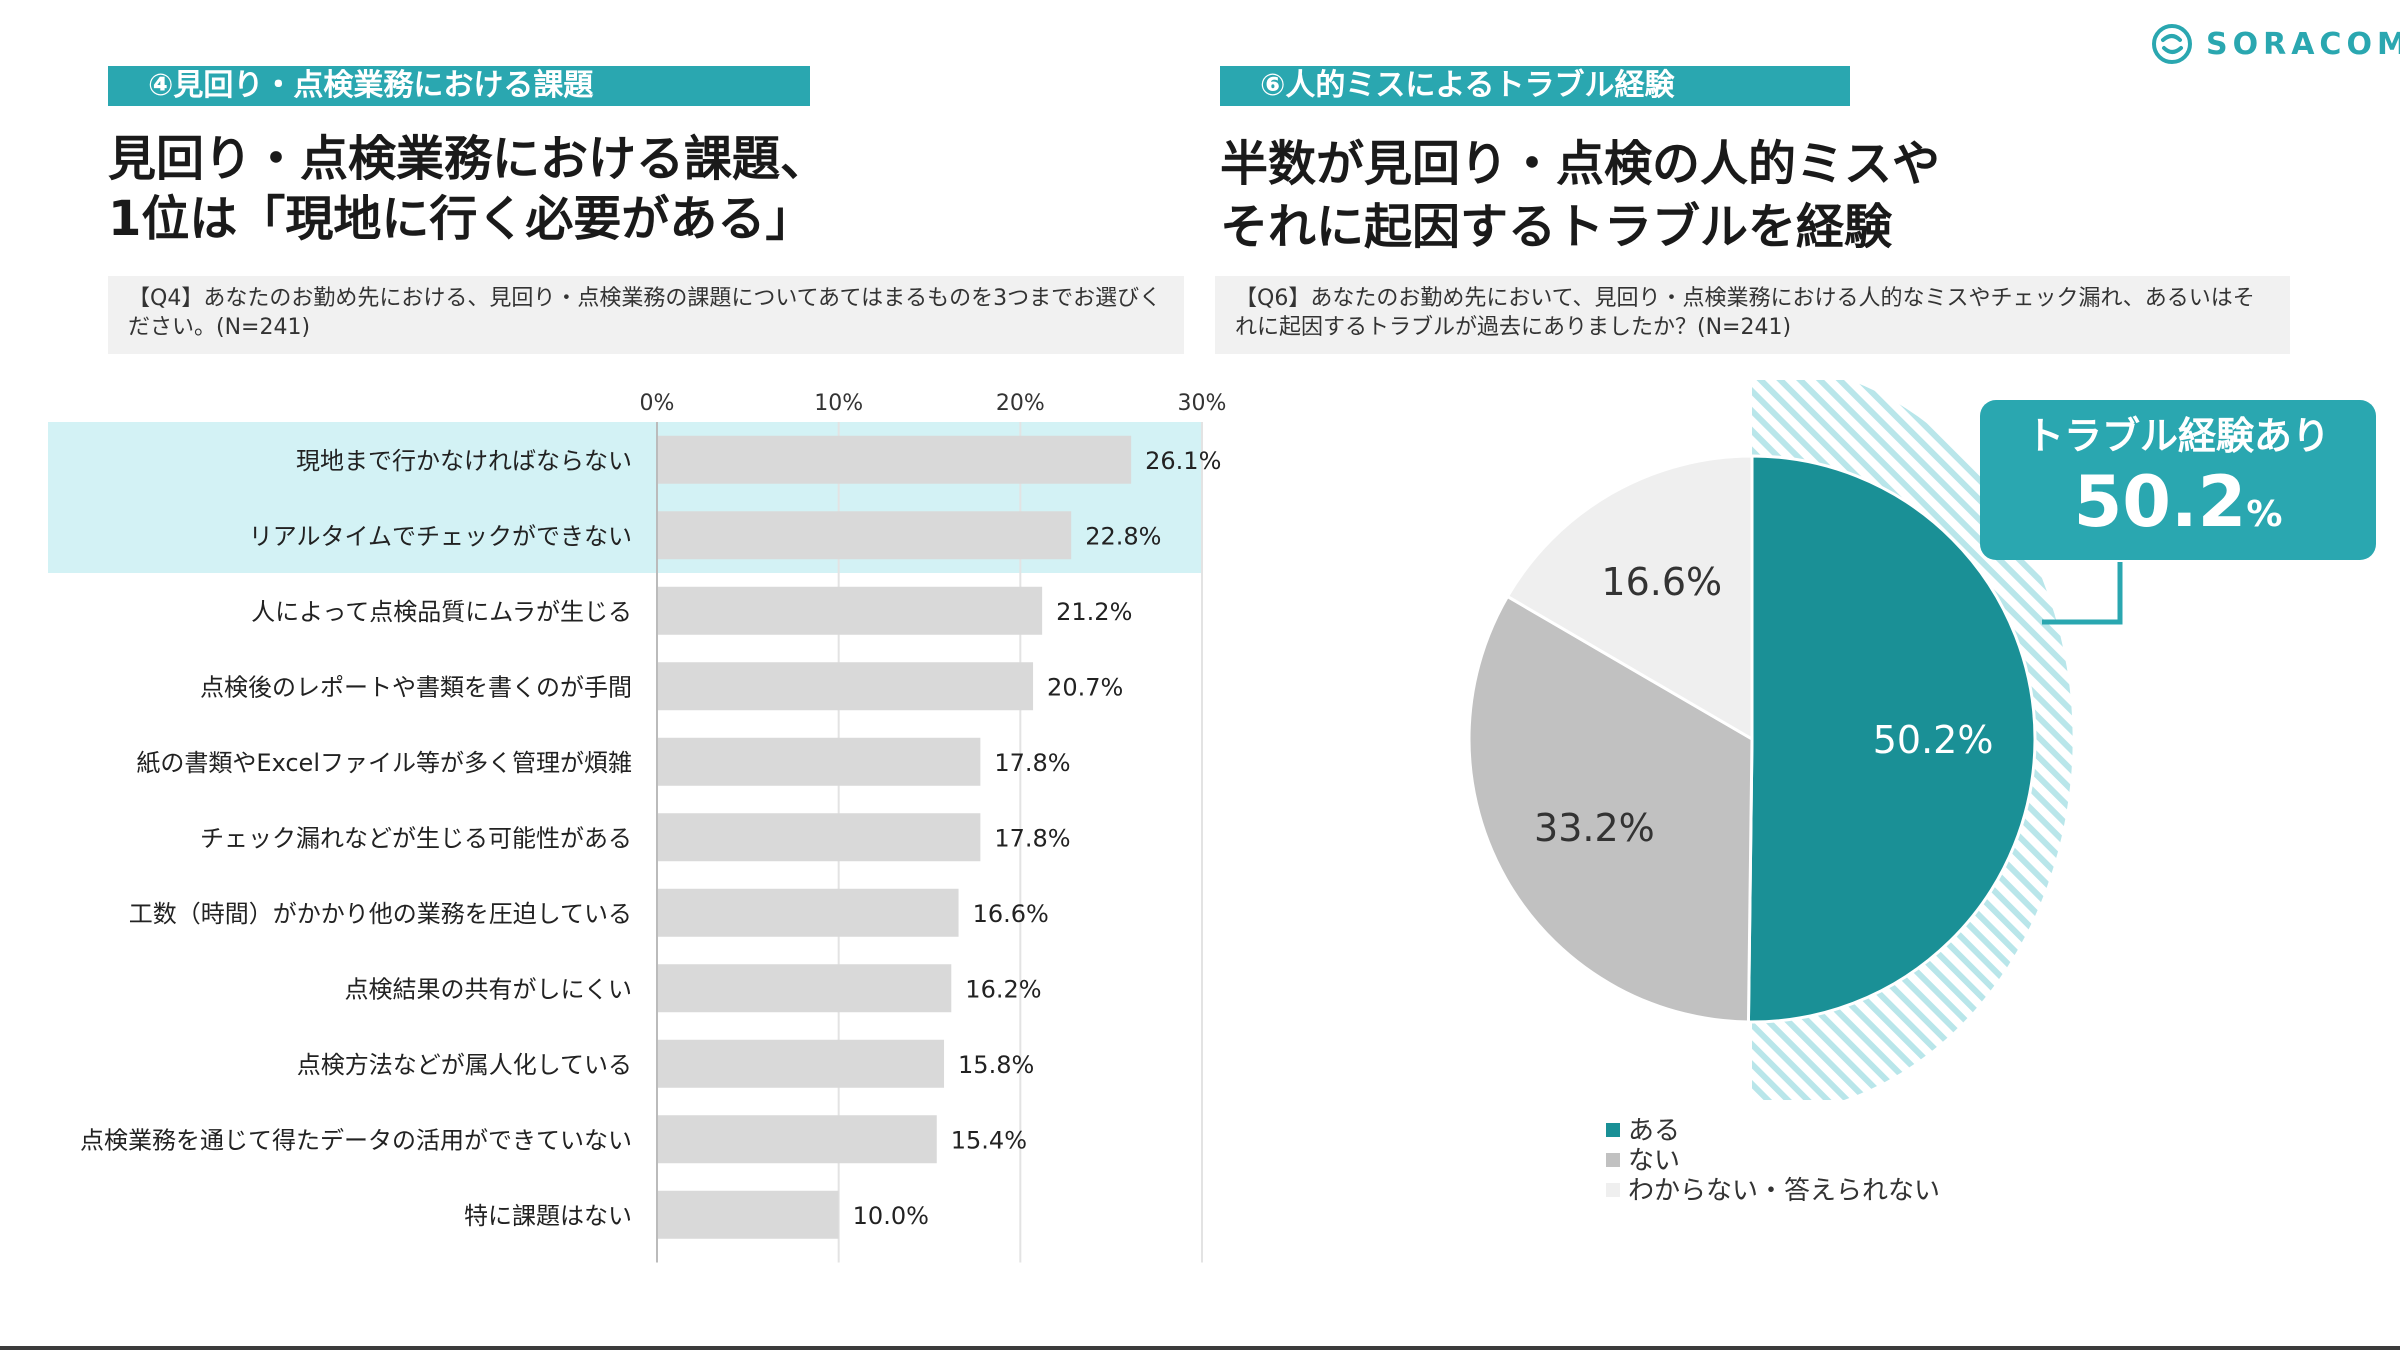  Describe the element at coordinates (548, 1216) in the screenshot. I see `category-label: 特に課題はない` at that location.